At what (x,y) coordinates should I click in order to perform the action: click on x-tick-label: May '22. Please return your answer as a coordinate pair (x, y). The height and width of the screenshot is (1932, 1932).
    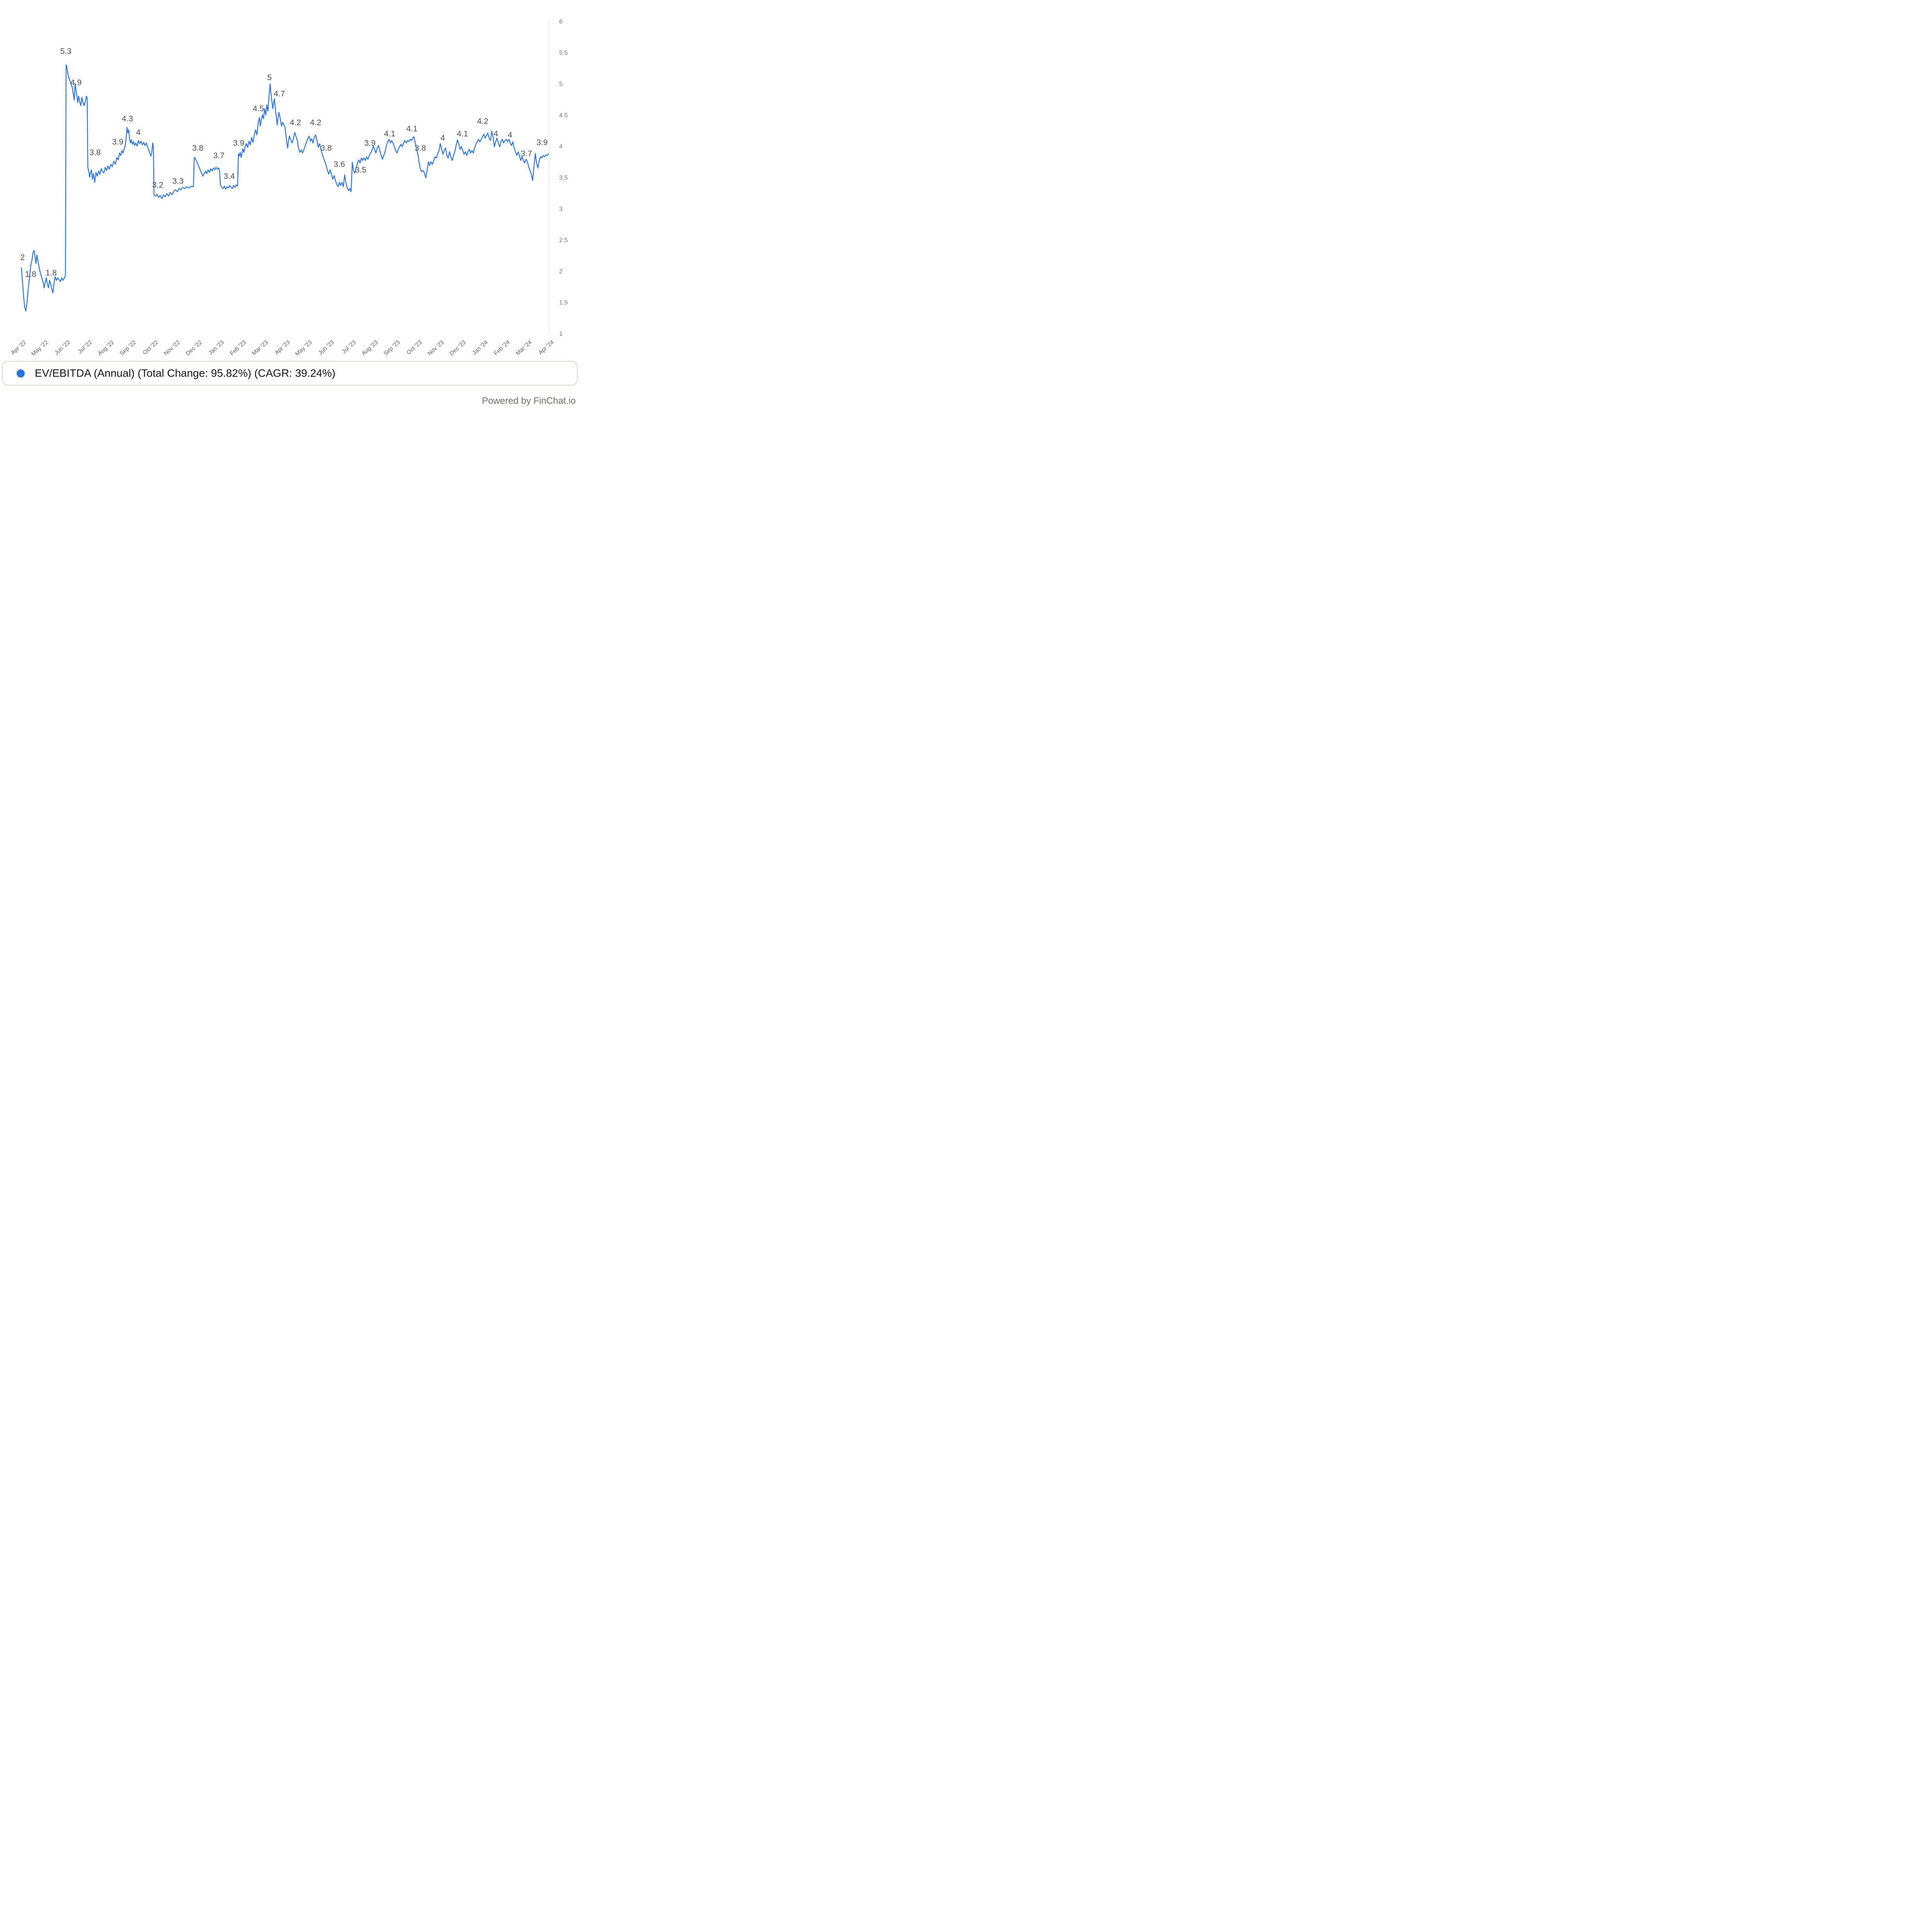
    Looking at the image, I should click on (39, 348).